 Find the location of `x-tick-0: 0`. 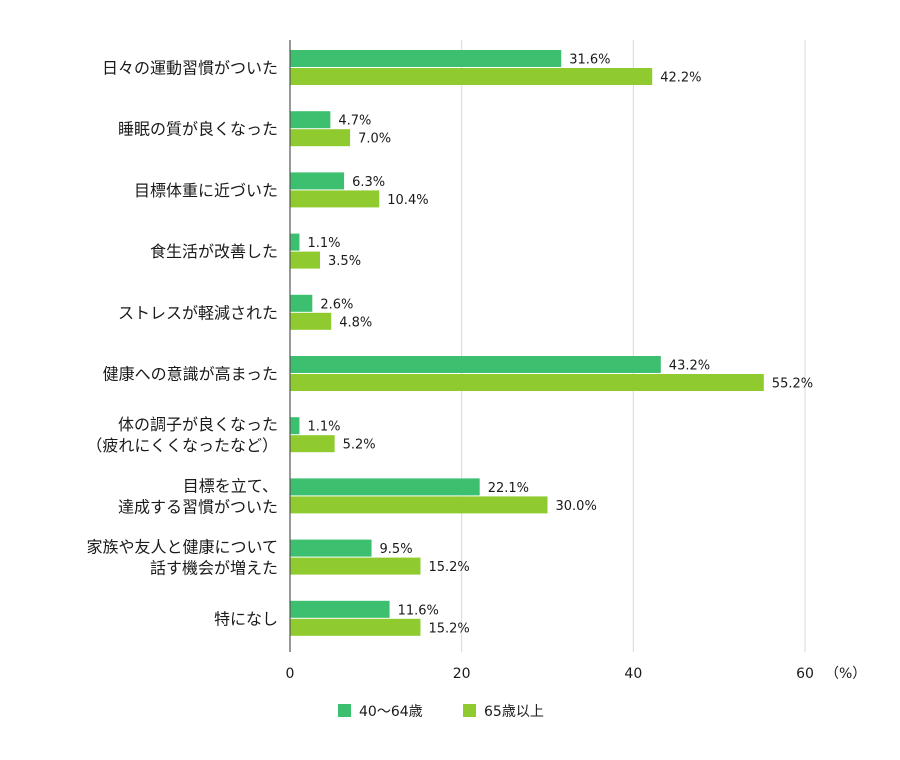

x-tick-0: 0 is located at coordinates (290, 674).